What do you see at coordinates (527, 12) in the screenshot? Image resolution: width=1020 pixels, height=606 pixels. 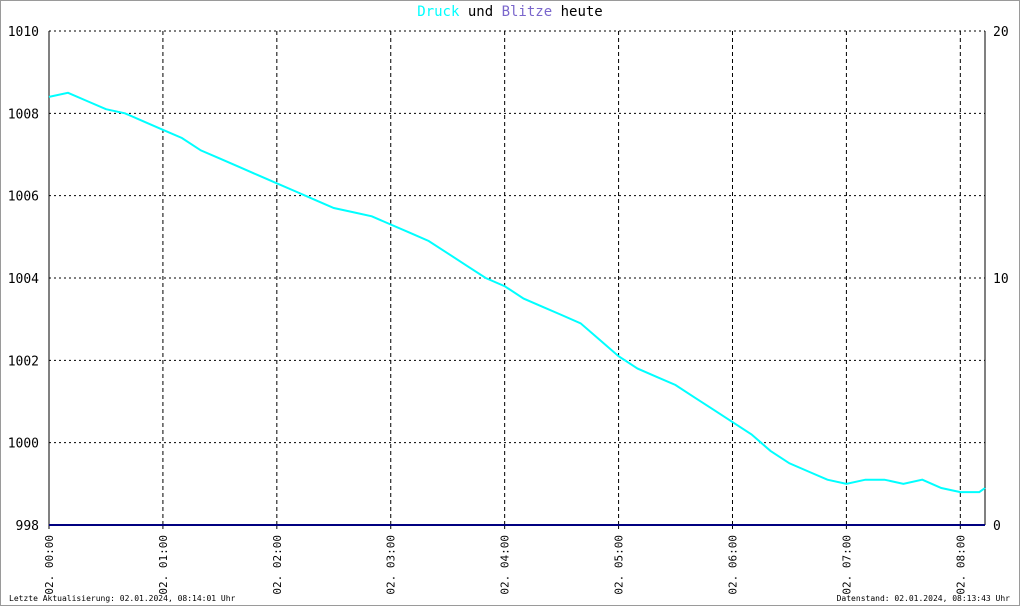 I see `title-blitze: Blitze` at bounding box center [527, 12].